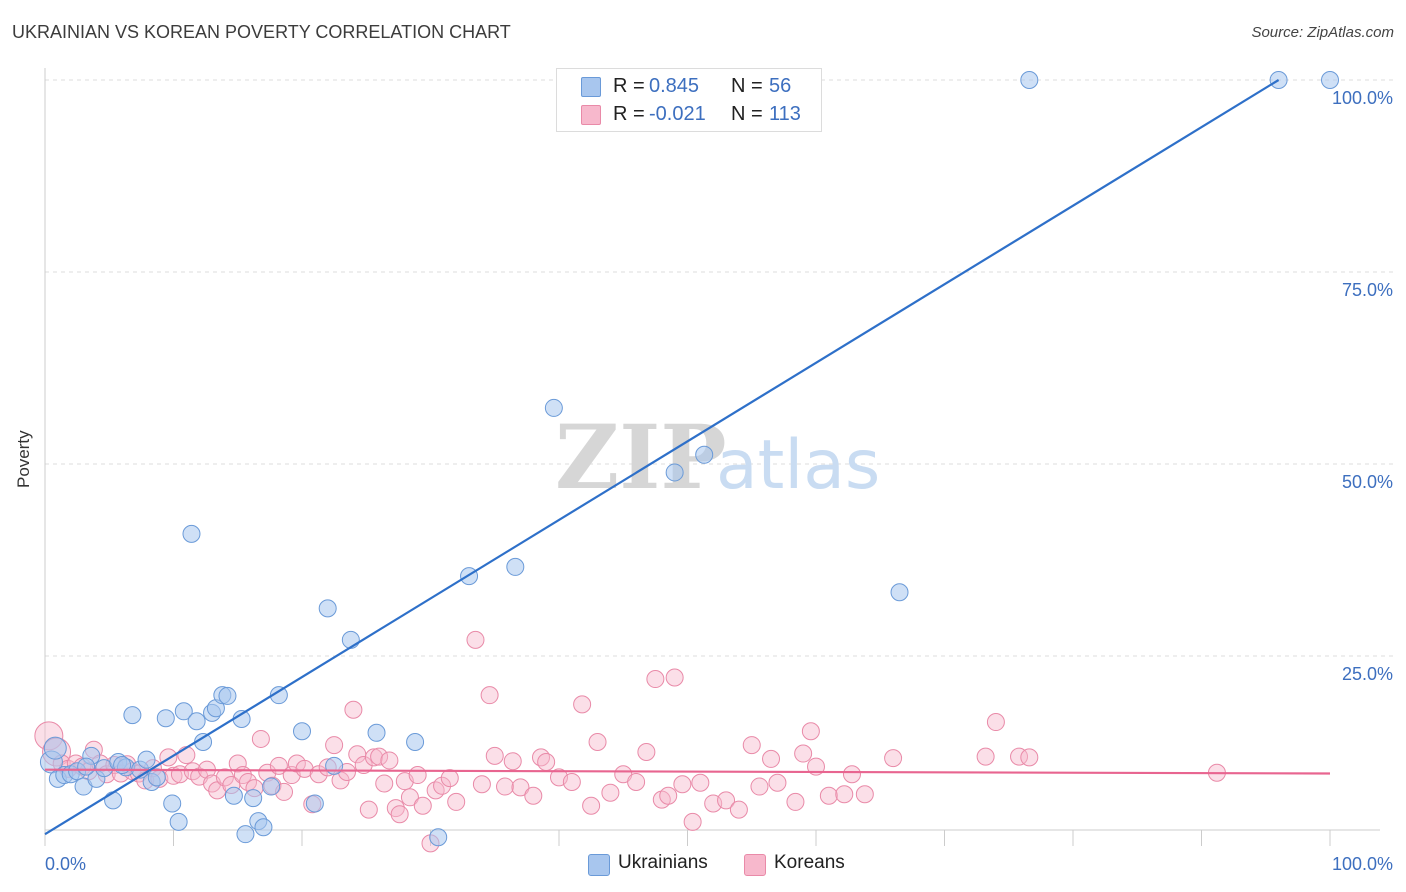 The width and height of the screenshot is (1406, 892). What do you see at coordinates (1322, 32) in the screenshot?
I see `chart-source: Source: ZipAtlas.com` at bounding box center [1322, 32].